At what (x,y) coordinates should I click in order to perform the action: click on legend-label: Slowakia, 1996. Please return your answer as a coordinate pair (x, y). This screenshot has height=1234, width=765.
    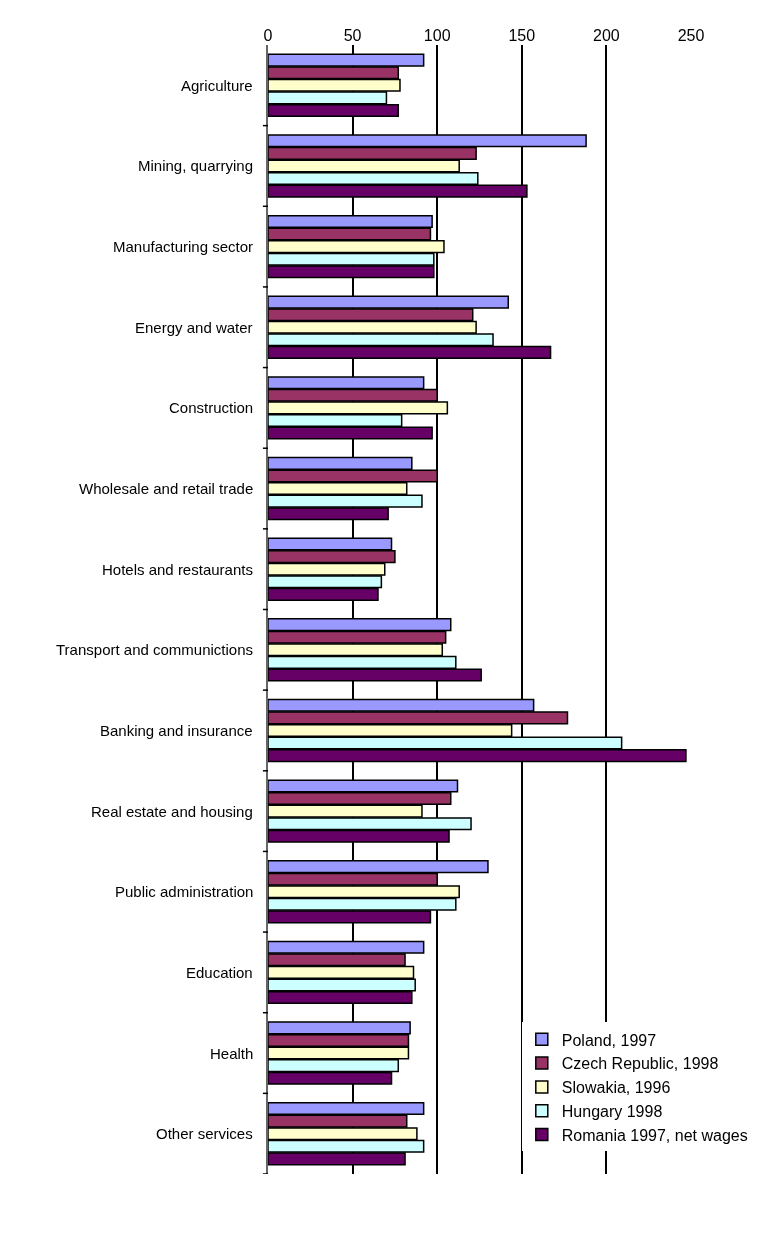
    Looking at the image, I should click on (616, 1088).